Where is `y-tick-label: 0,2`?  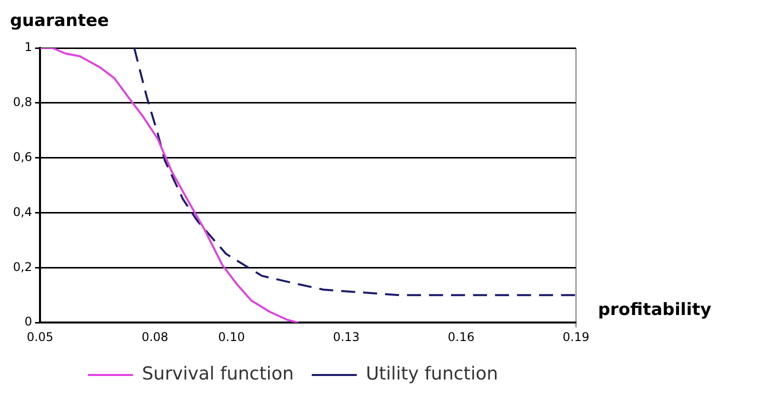 y-tick-label: 0,2 is located at coordinates (22, 267).